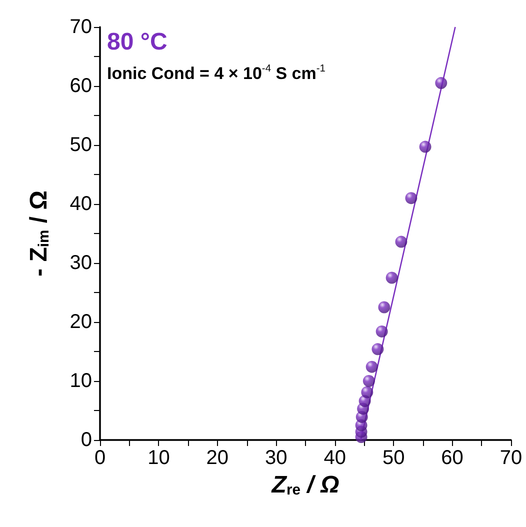  Describe the element at coordinates (39, 233) in the screenshot. I see `y-axis-title: - Zim / Ω` at that location.